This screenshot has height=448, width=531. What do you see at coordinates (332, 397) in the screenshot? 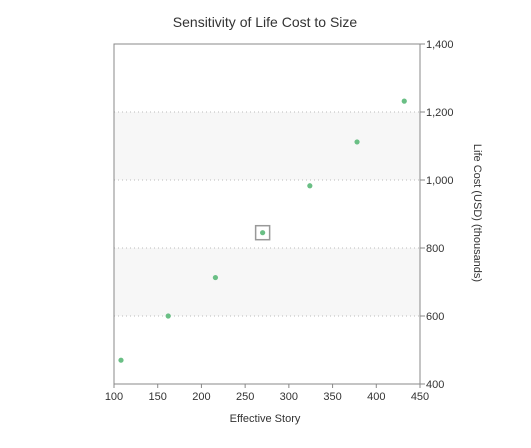
I see `x-tick-label-350: 350` at bounding box center [332, 397].